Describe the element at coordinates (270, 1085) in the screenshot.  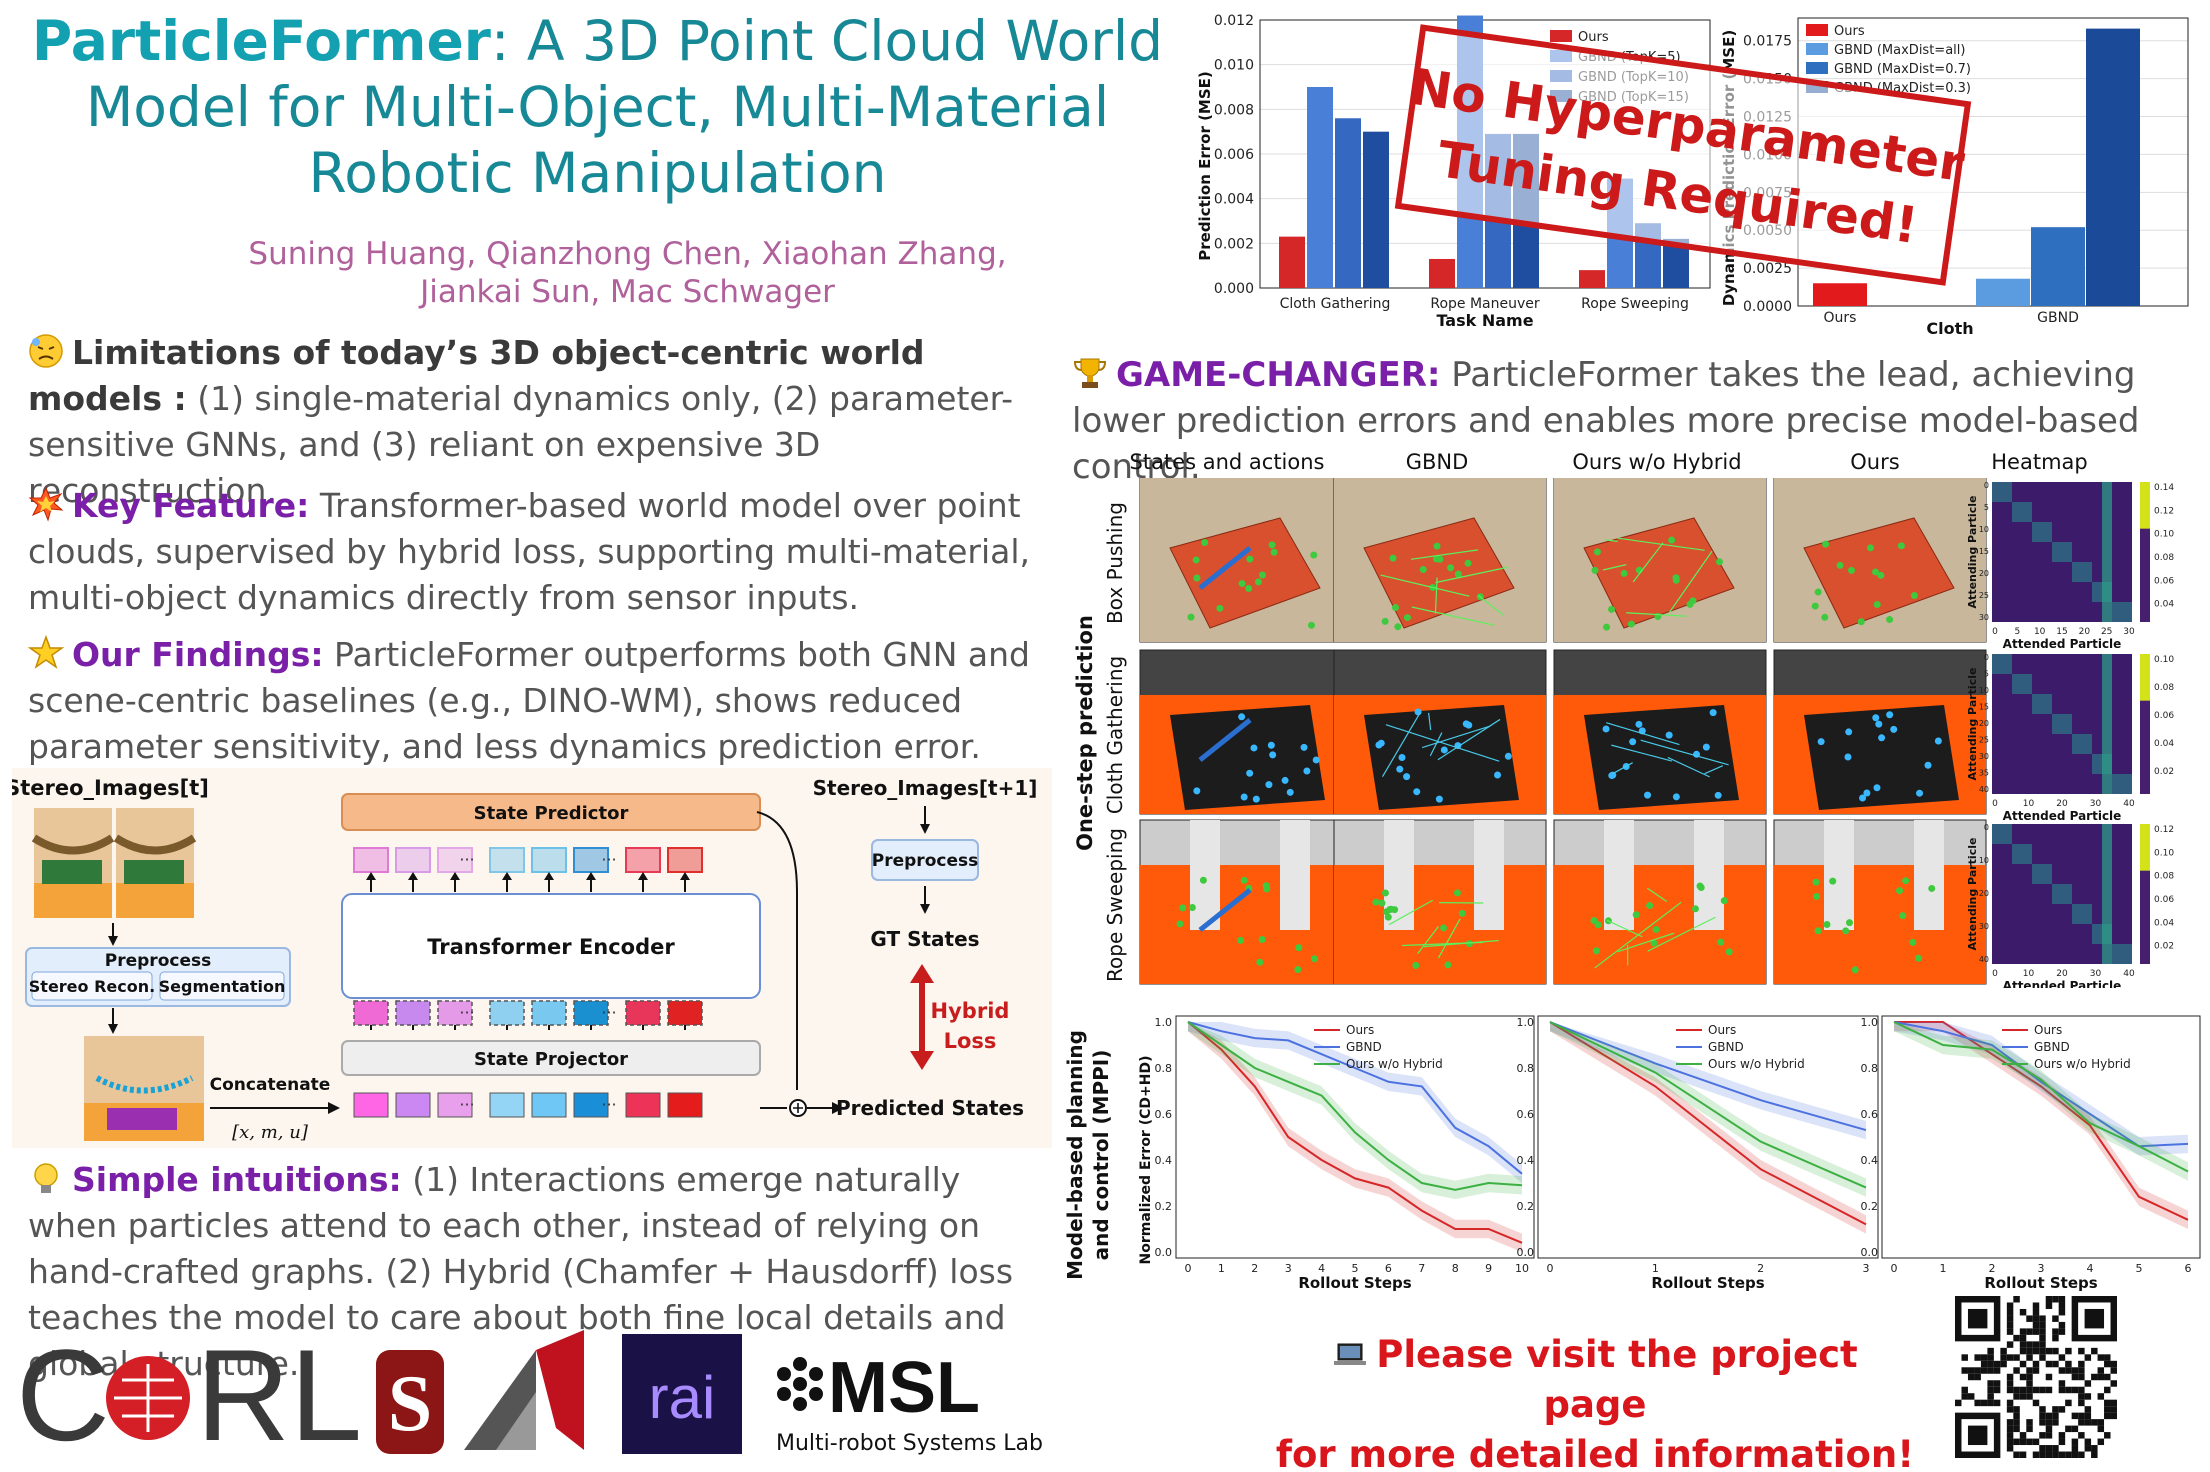
I see `concatenate-label: Concatenate` at that location.